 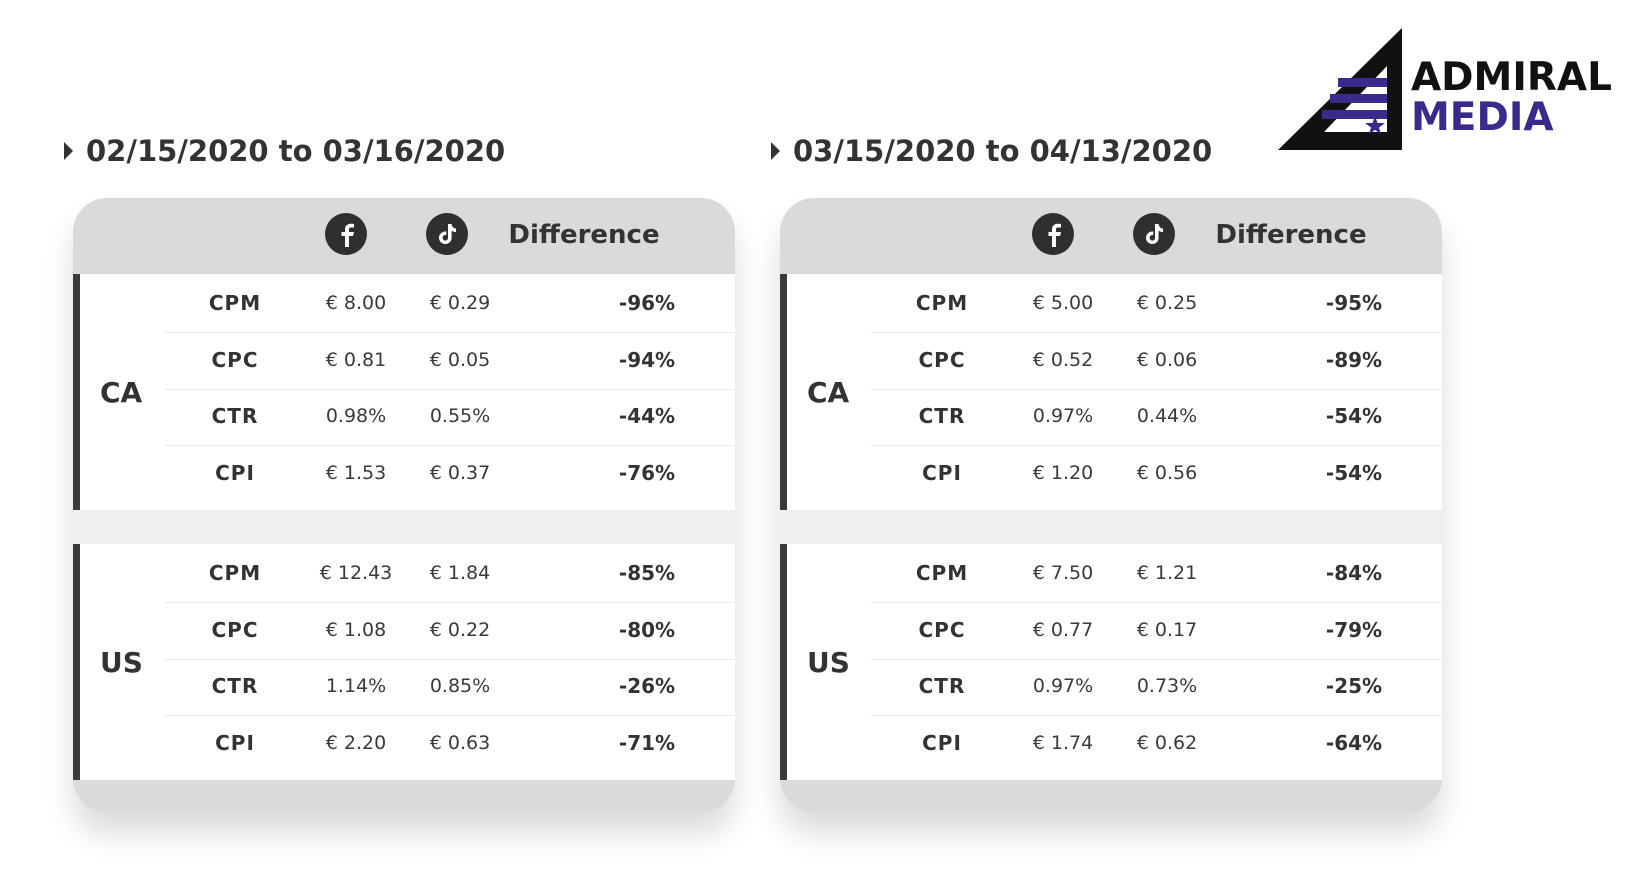 What do you see at coordinates (1063, 629) in the screenshot?
I see `facebook-value: € 0.77` at bounding box center [1063, 629].